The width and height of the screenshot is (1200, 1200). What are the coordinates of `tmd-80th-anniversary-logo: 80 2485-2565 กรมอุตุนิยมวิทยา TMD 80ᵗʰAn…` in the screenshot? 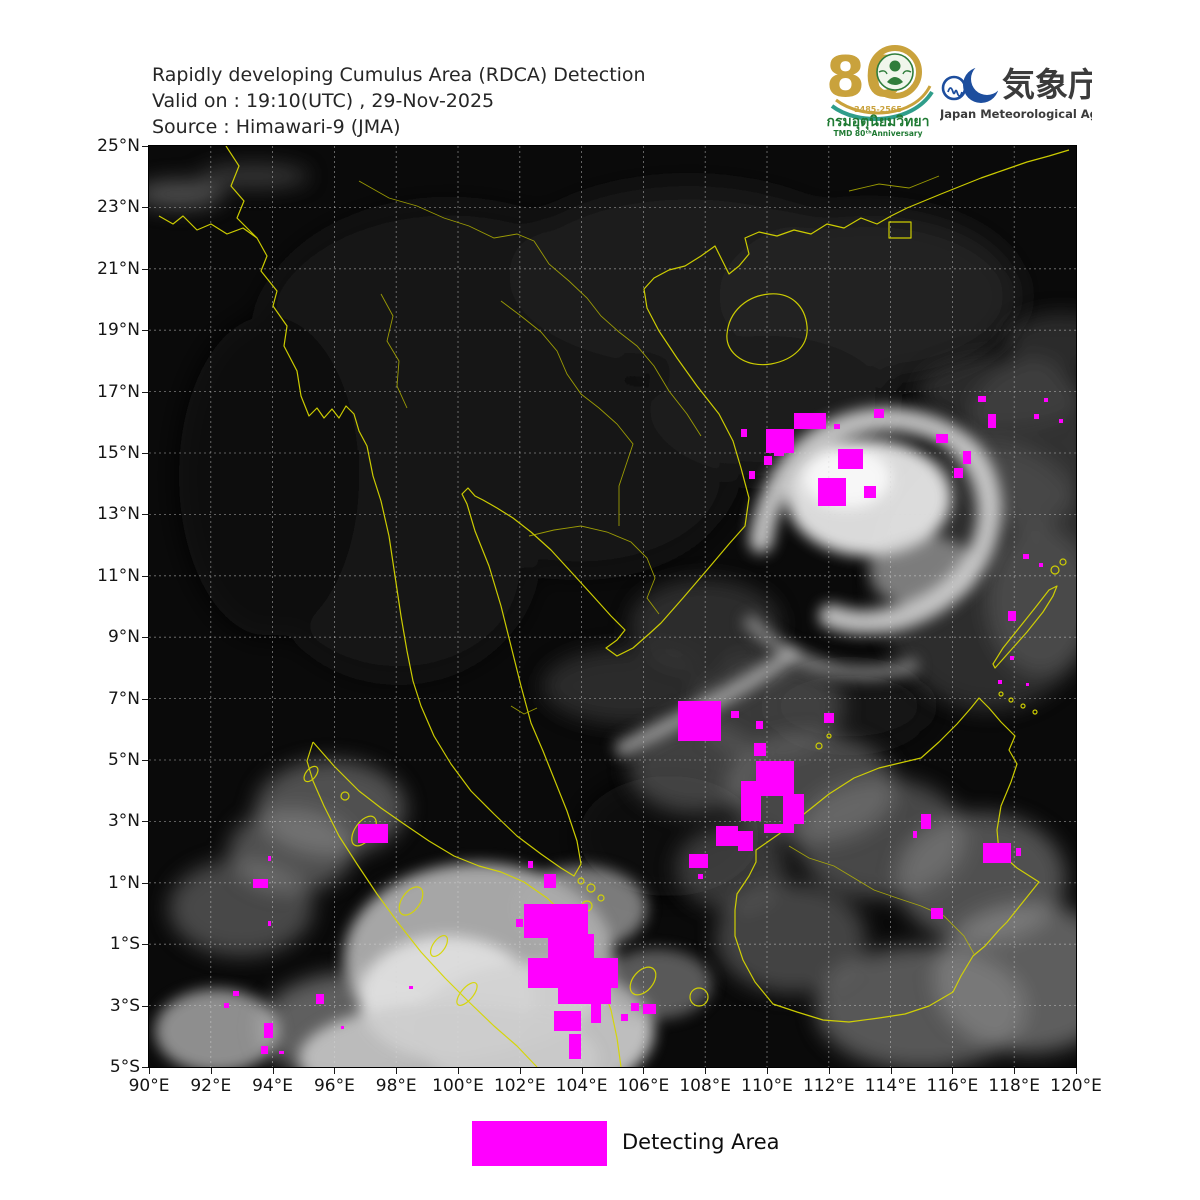 It's located at (878, 86).